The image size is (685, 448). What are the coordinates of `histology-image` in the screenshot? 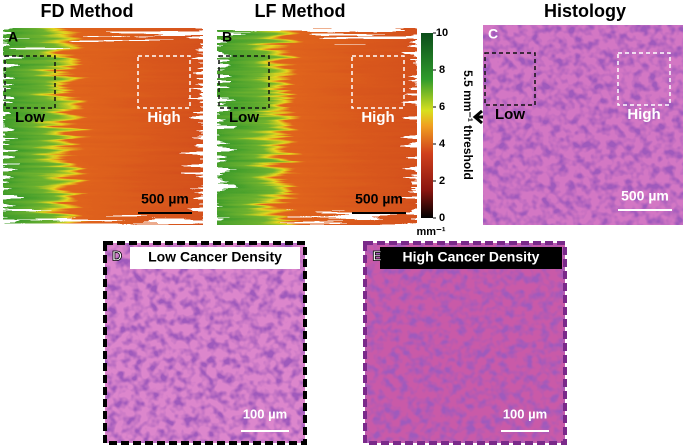 It's located at (583, 125).